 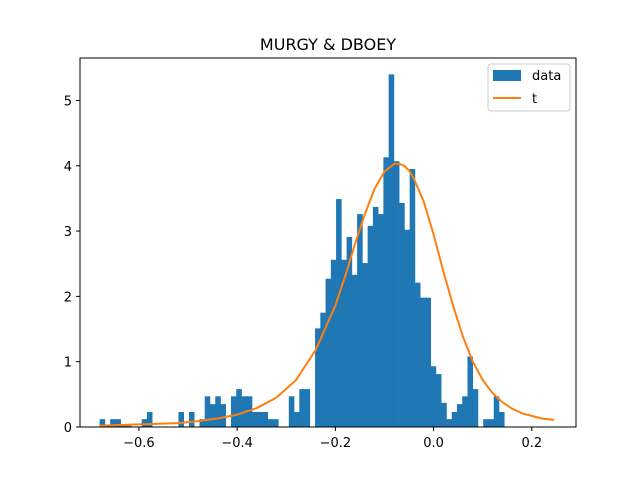 What do you see at coordinates (328, 44) in the screenshot?
I see `chart-title: MURGY & DBOEY` at bounding box center [328, 44].